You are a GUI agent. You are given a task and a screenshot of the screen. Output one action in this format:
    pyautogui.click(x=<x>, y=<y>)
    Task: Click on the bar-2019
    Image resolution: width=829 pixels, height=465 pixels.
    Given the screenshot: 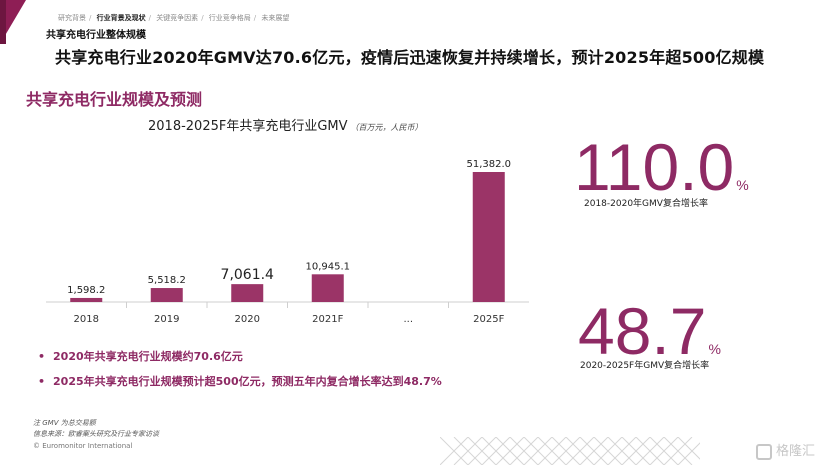 What is the action you would take?
    pyautogui.click(x=166, y=295)
    